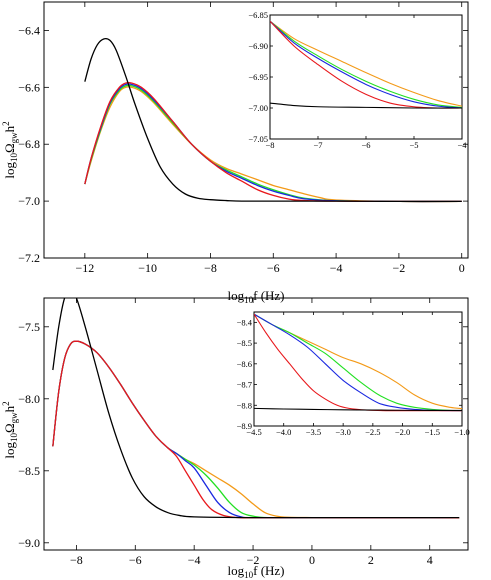  What do you see at coordinates (29, 30) in the screenshot?
I see `top-ytick-label: −6.4` at bounding box center [29, 30].